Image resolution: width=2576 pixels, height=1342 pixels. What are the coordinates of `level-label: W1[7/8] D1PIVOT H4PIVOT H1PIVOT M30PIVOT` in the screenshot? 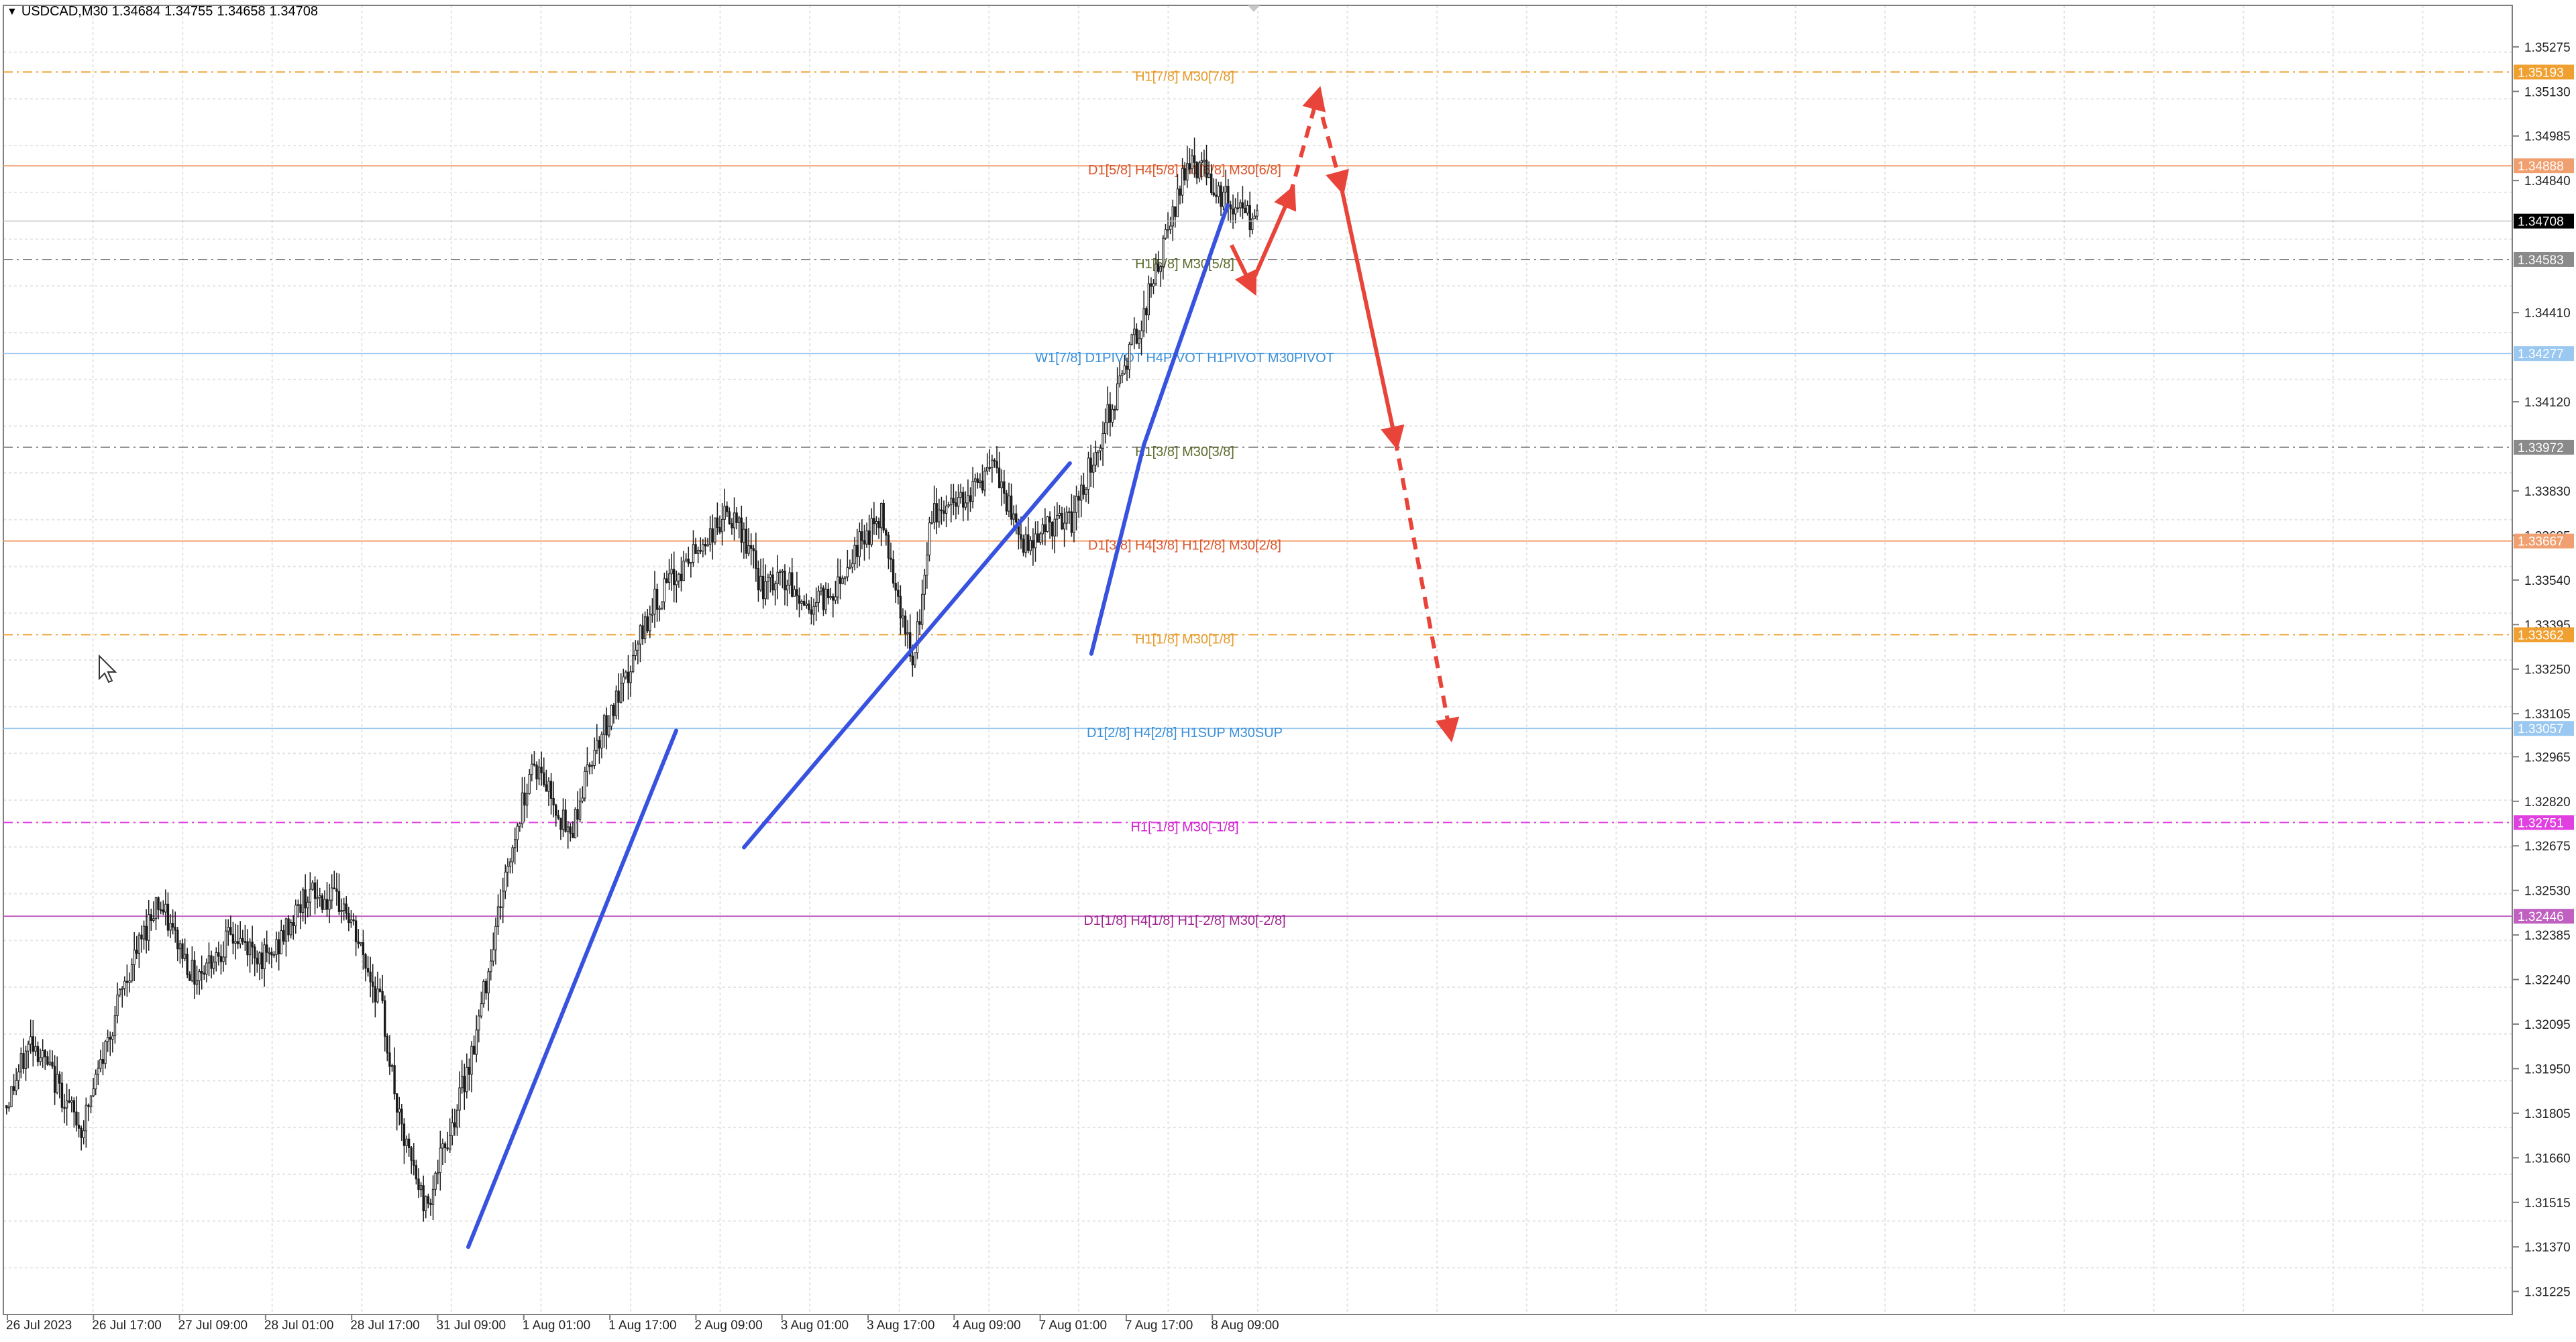 It's located at (1184, 358).